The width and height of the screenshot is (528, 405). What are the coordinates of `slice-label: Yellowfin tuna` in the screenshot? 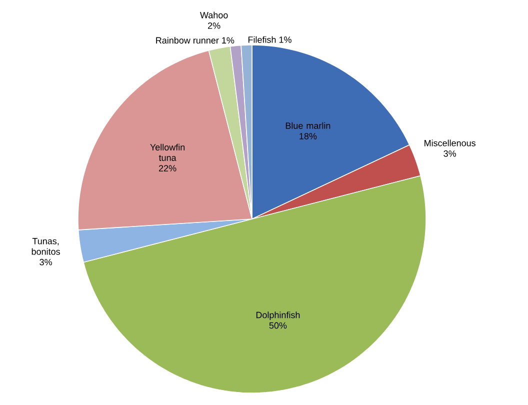 It's located at (167, 152).